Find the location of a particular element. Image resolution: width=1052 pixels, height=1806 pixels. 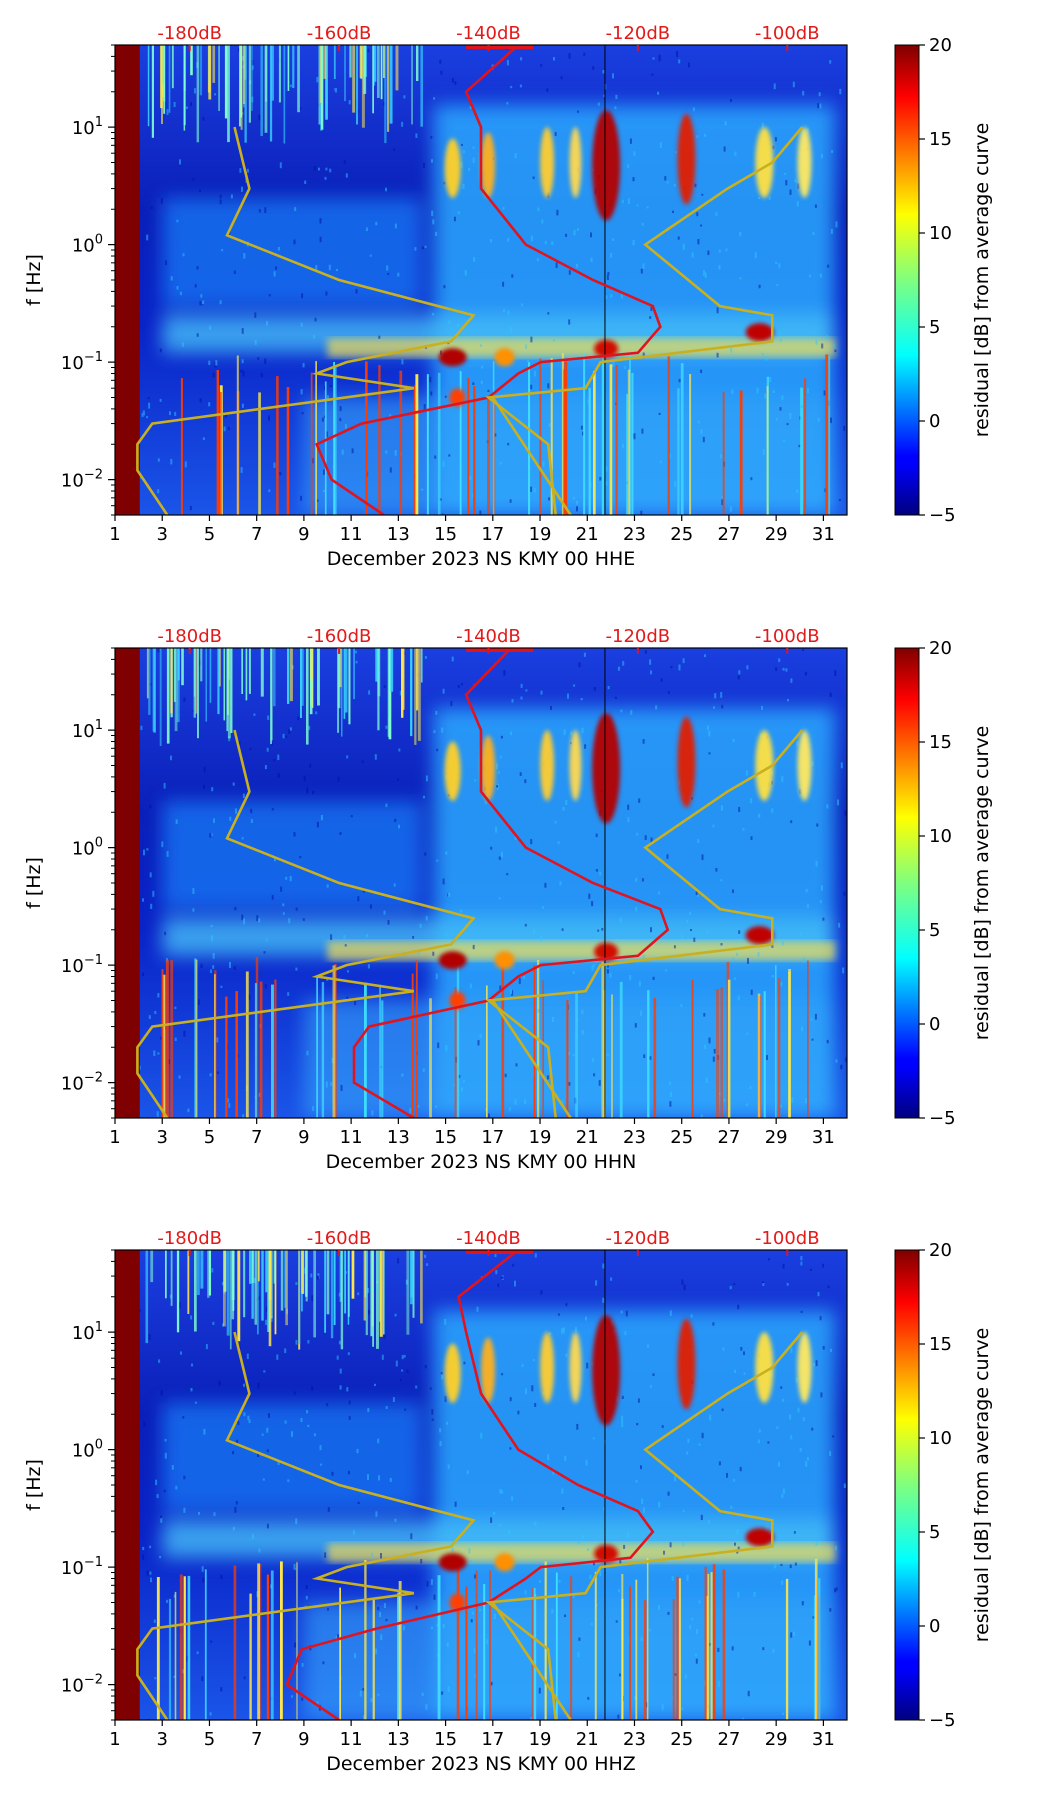

noise-haze is located at coordinates (499, 913).